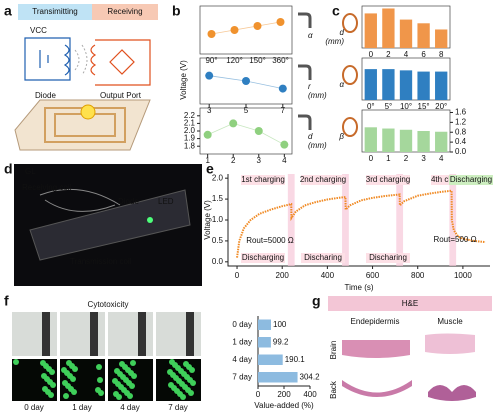  I want to click on annotation: Discharging, so click(263, 257).